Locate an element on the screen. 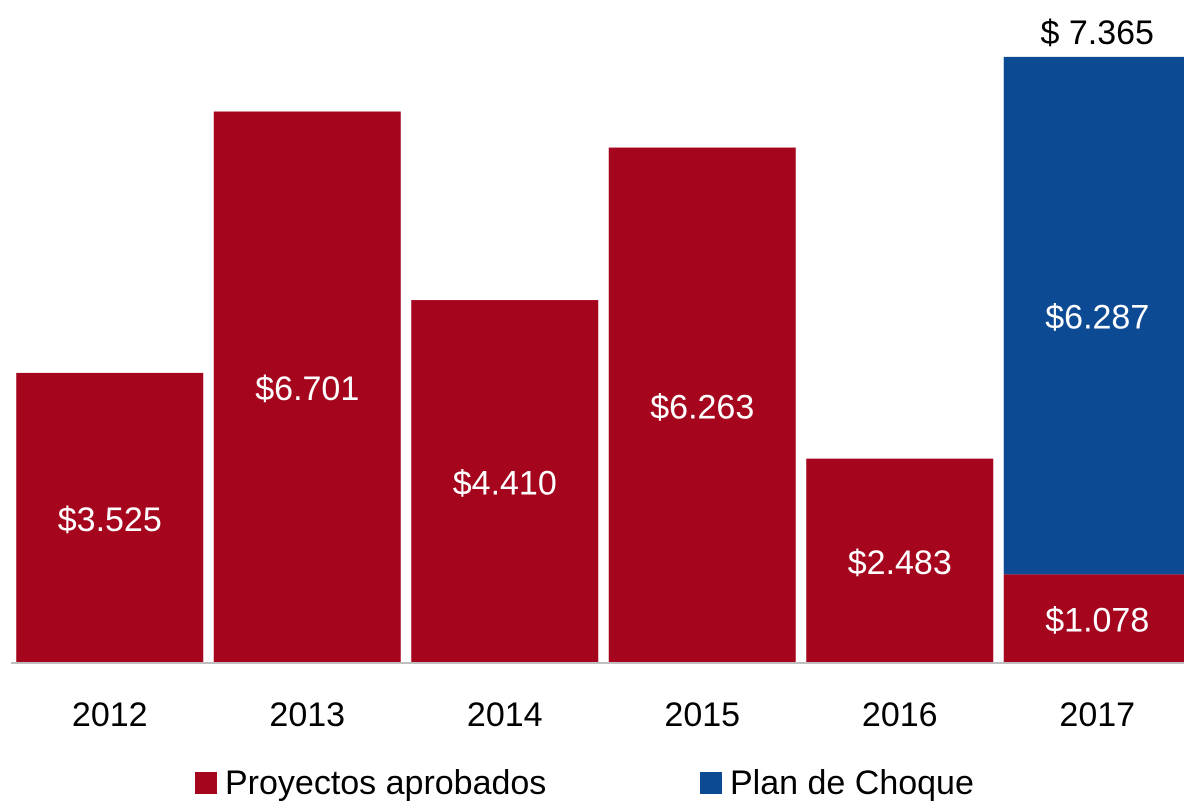 This screenshot has height=807, width=1184. value-label: $6.287 is located at coordinates (1097, 318).